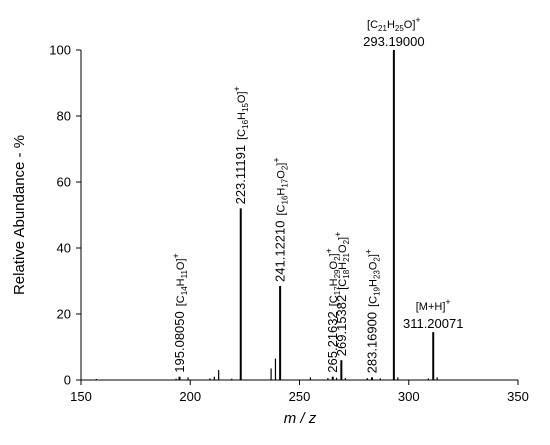 The image size is (550, 445). I want to click on formula-part: 23, so click(376, 274).